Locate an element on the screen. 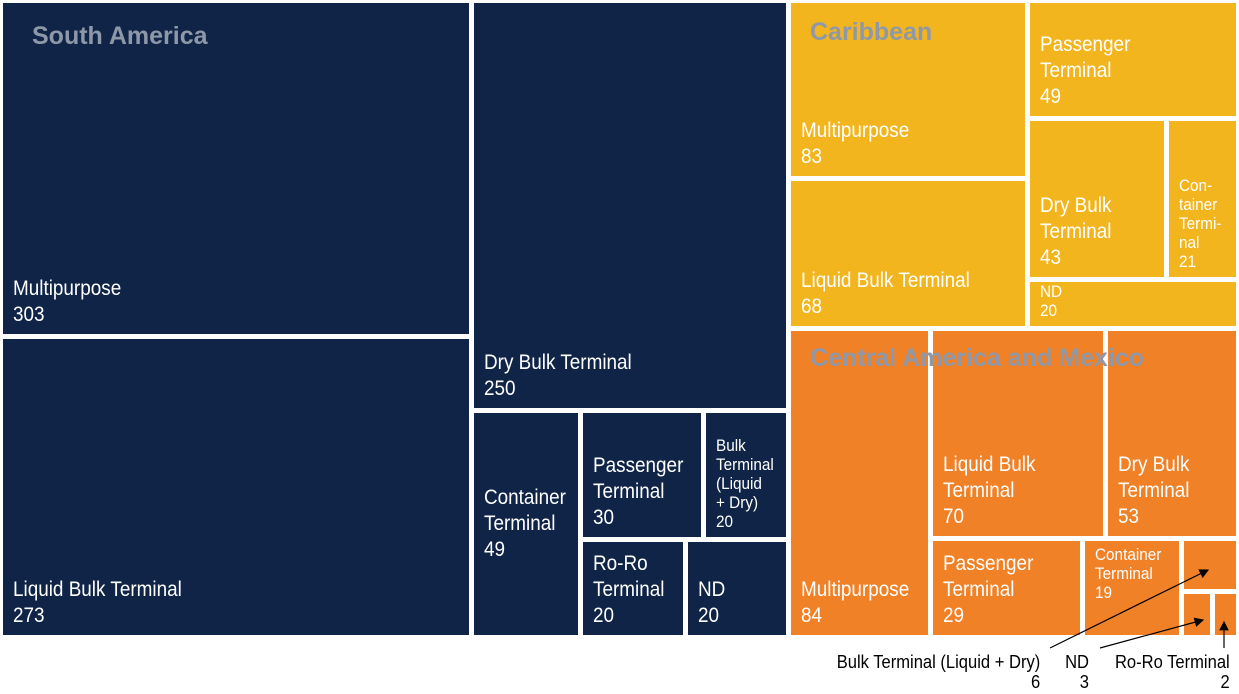 Image resolution: width=1239 pixels, height=694 pixels. cell-label: Dry Bulk Terminal 43 is located at coordinates (1094, 232).